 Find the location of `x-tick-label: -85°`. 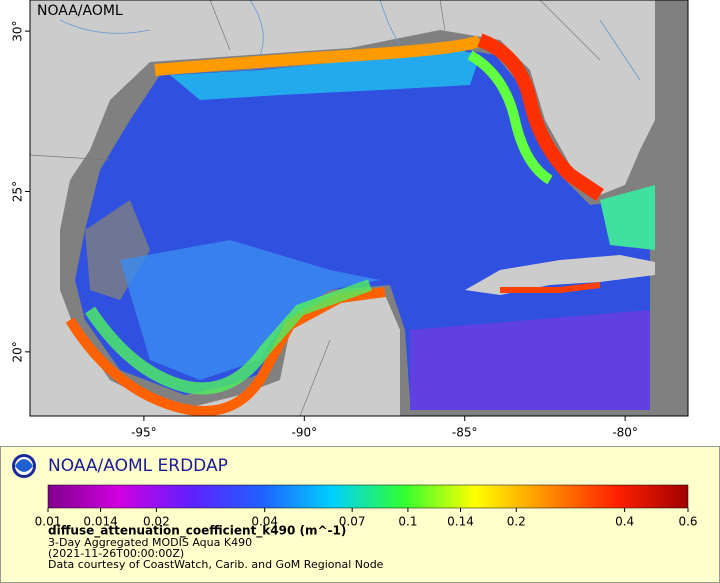

x-tick-label: -85° is located at coordinates (465, 433).